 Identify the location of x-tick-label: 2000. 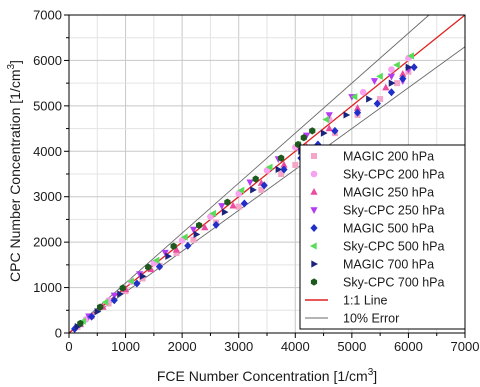
(182, 346).